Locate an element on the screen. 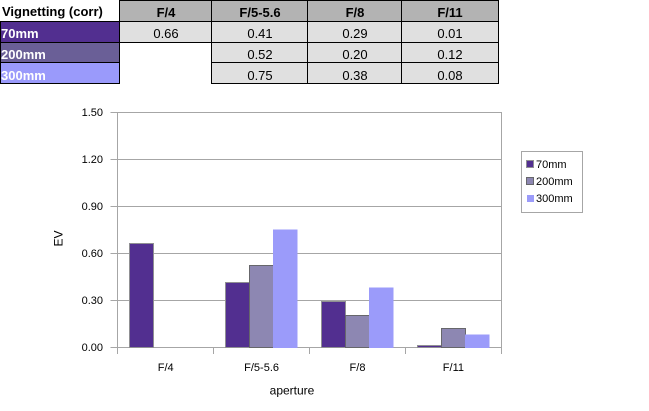  svg-text: 300mm is located at coordinates (554, 199).